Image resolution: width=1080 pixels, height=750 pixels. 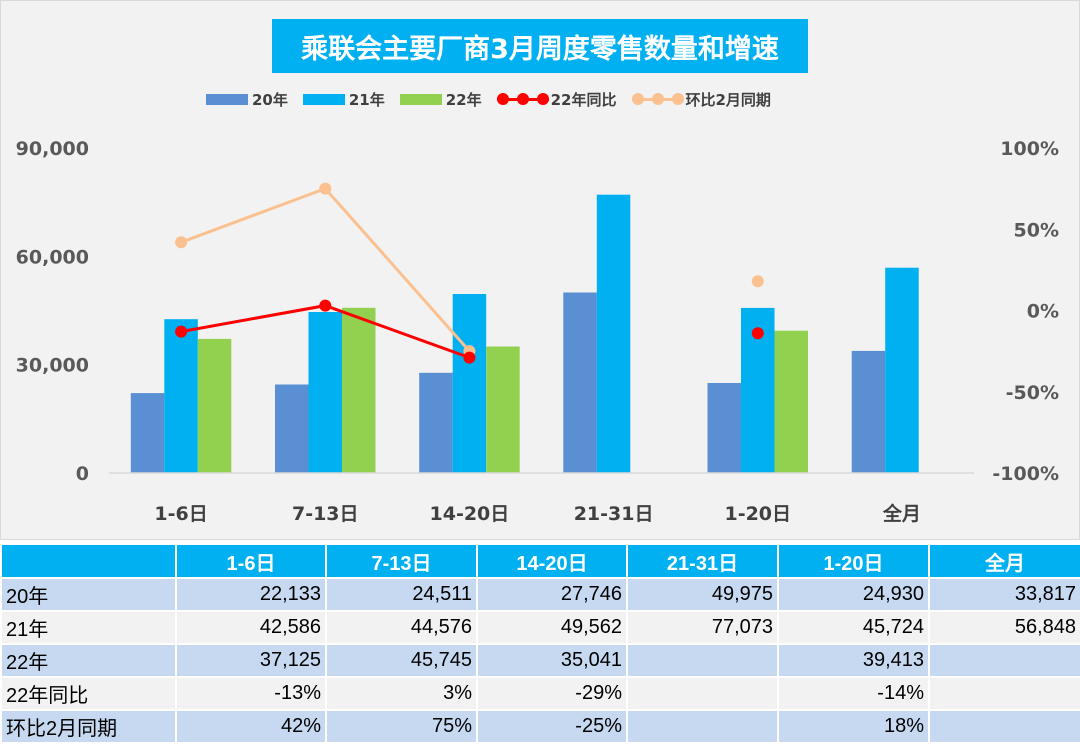 I want to click on table-cell: 45,745, so click(x=401, y=660).